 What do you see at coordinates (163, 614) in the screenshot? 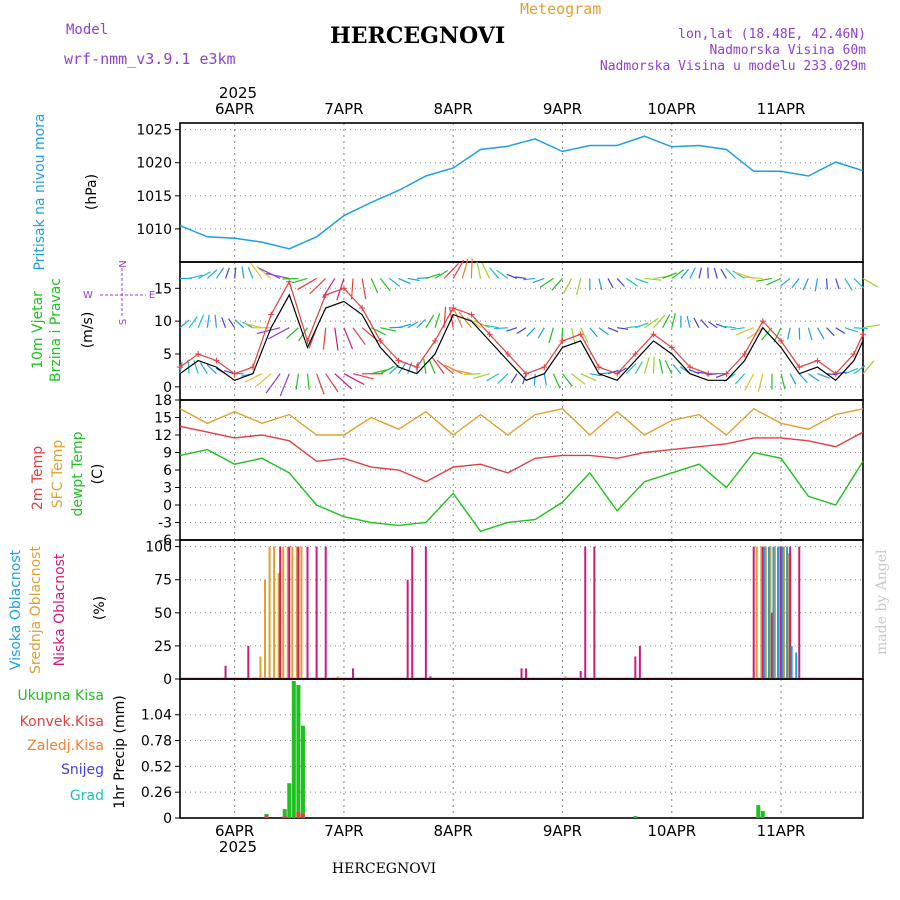
I see `y-tick-label: 50` at bounding box center [163, 614].